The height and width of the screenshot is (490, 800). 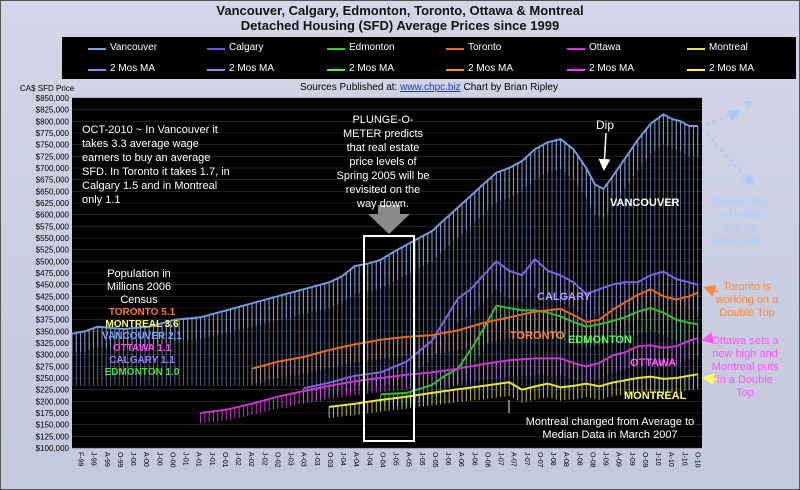 I want to click on double-top-arrow, so click(x=723, y=117).